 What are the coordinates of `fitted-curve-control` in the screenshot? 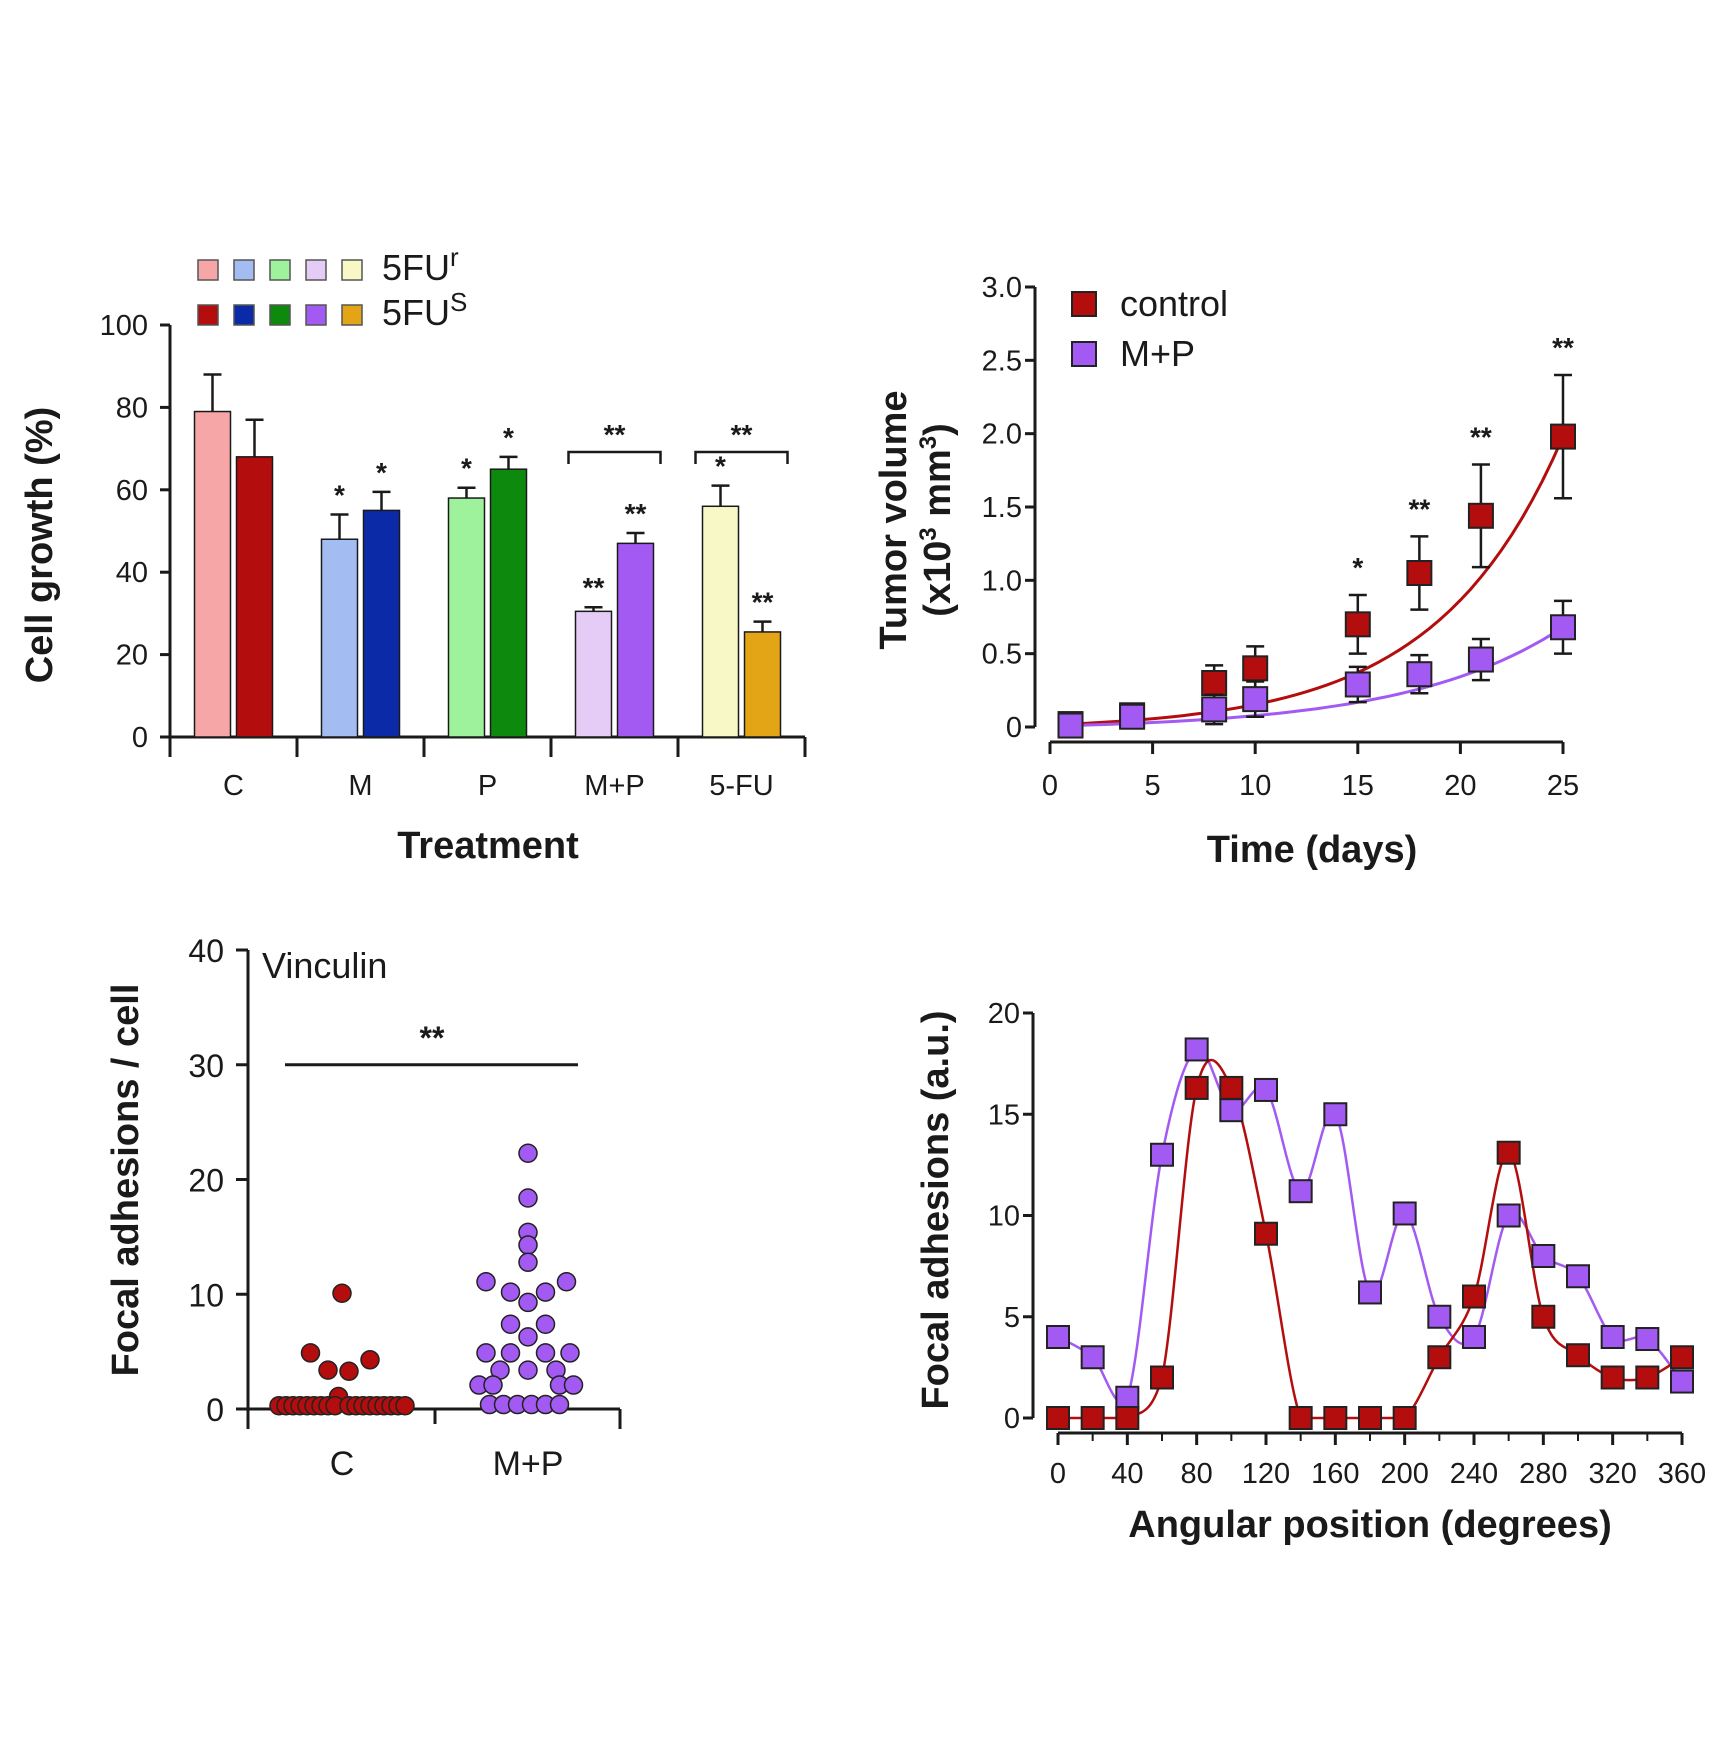 It's located at (1317, 580).